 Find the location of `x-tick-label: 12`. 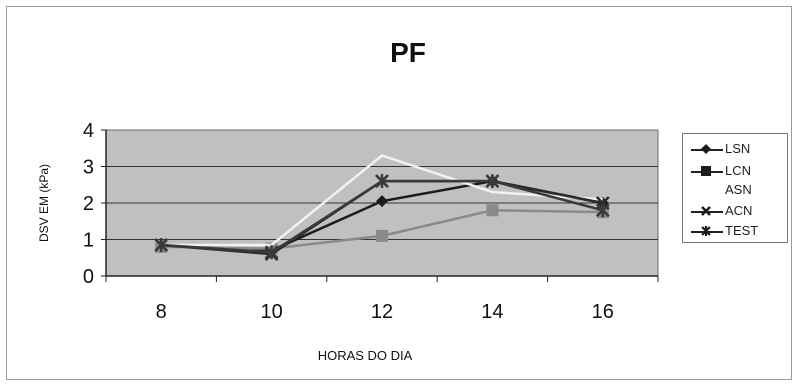

x-tick-label: 12 is located at coordinates (382, 312).